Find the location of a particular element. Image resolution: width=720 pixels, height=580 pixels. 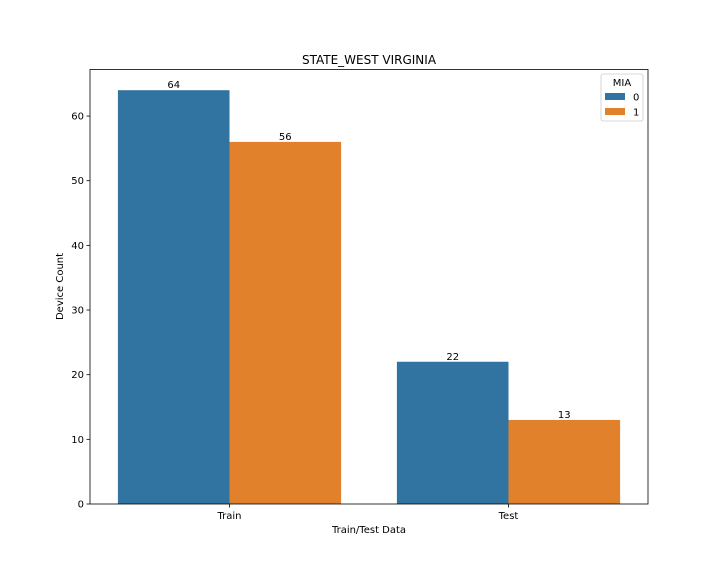

legend: MIA 0 1 is located at coordinates (622, 97).